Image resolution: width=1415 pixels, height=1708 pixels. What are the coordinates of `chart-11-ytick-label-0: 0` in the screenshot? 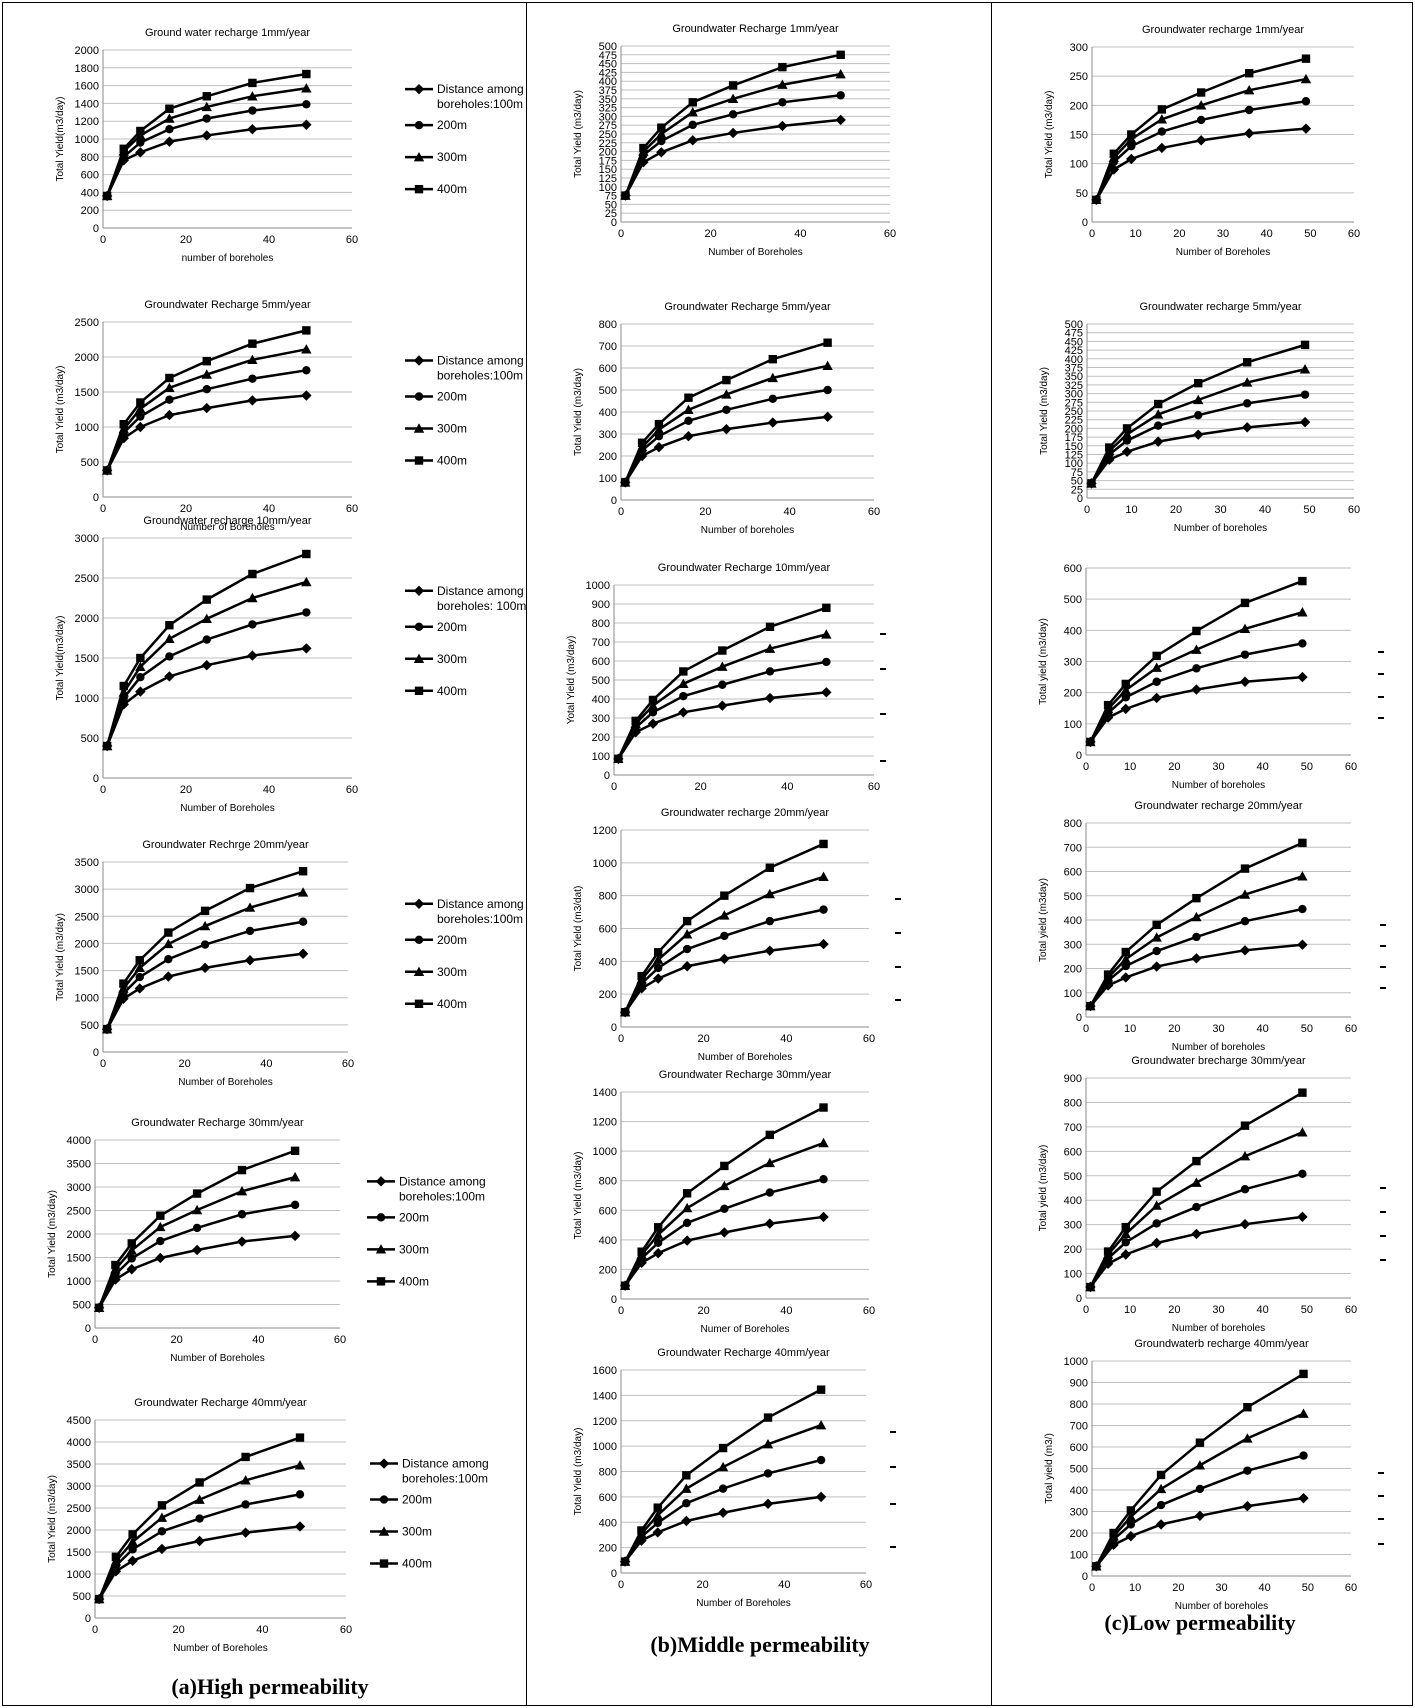 It's located at (614, 1300).